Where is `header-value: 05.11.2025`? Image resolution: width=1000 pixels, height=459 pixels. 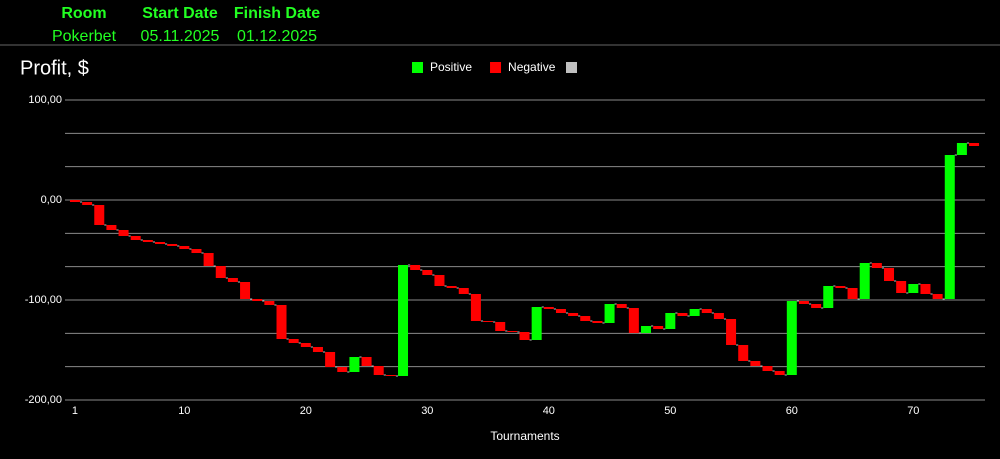
header-value: 05.11.2025 is located at coordinates (180, 36).